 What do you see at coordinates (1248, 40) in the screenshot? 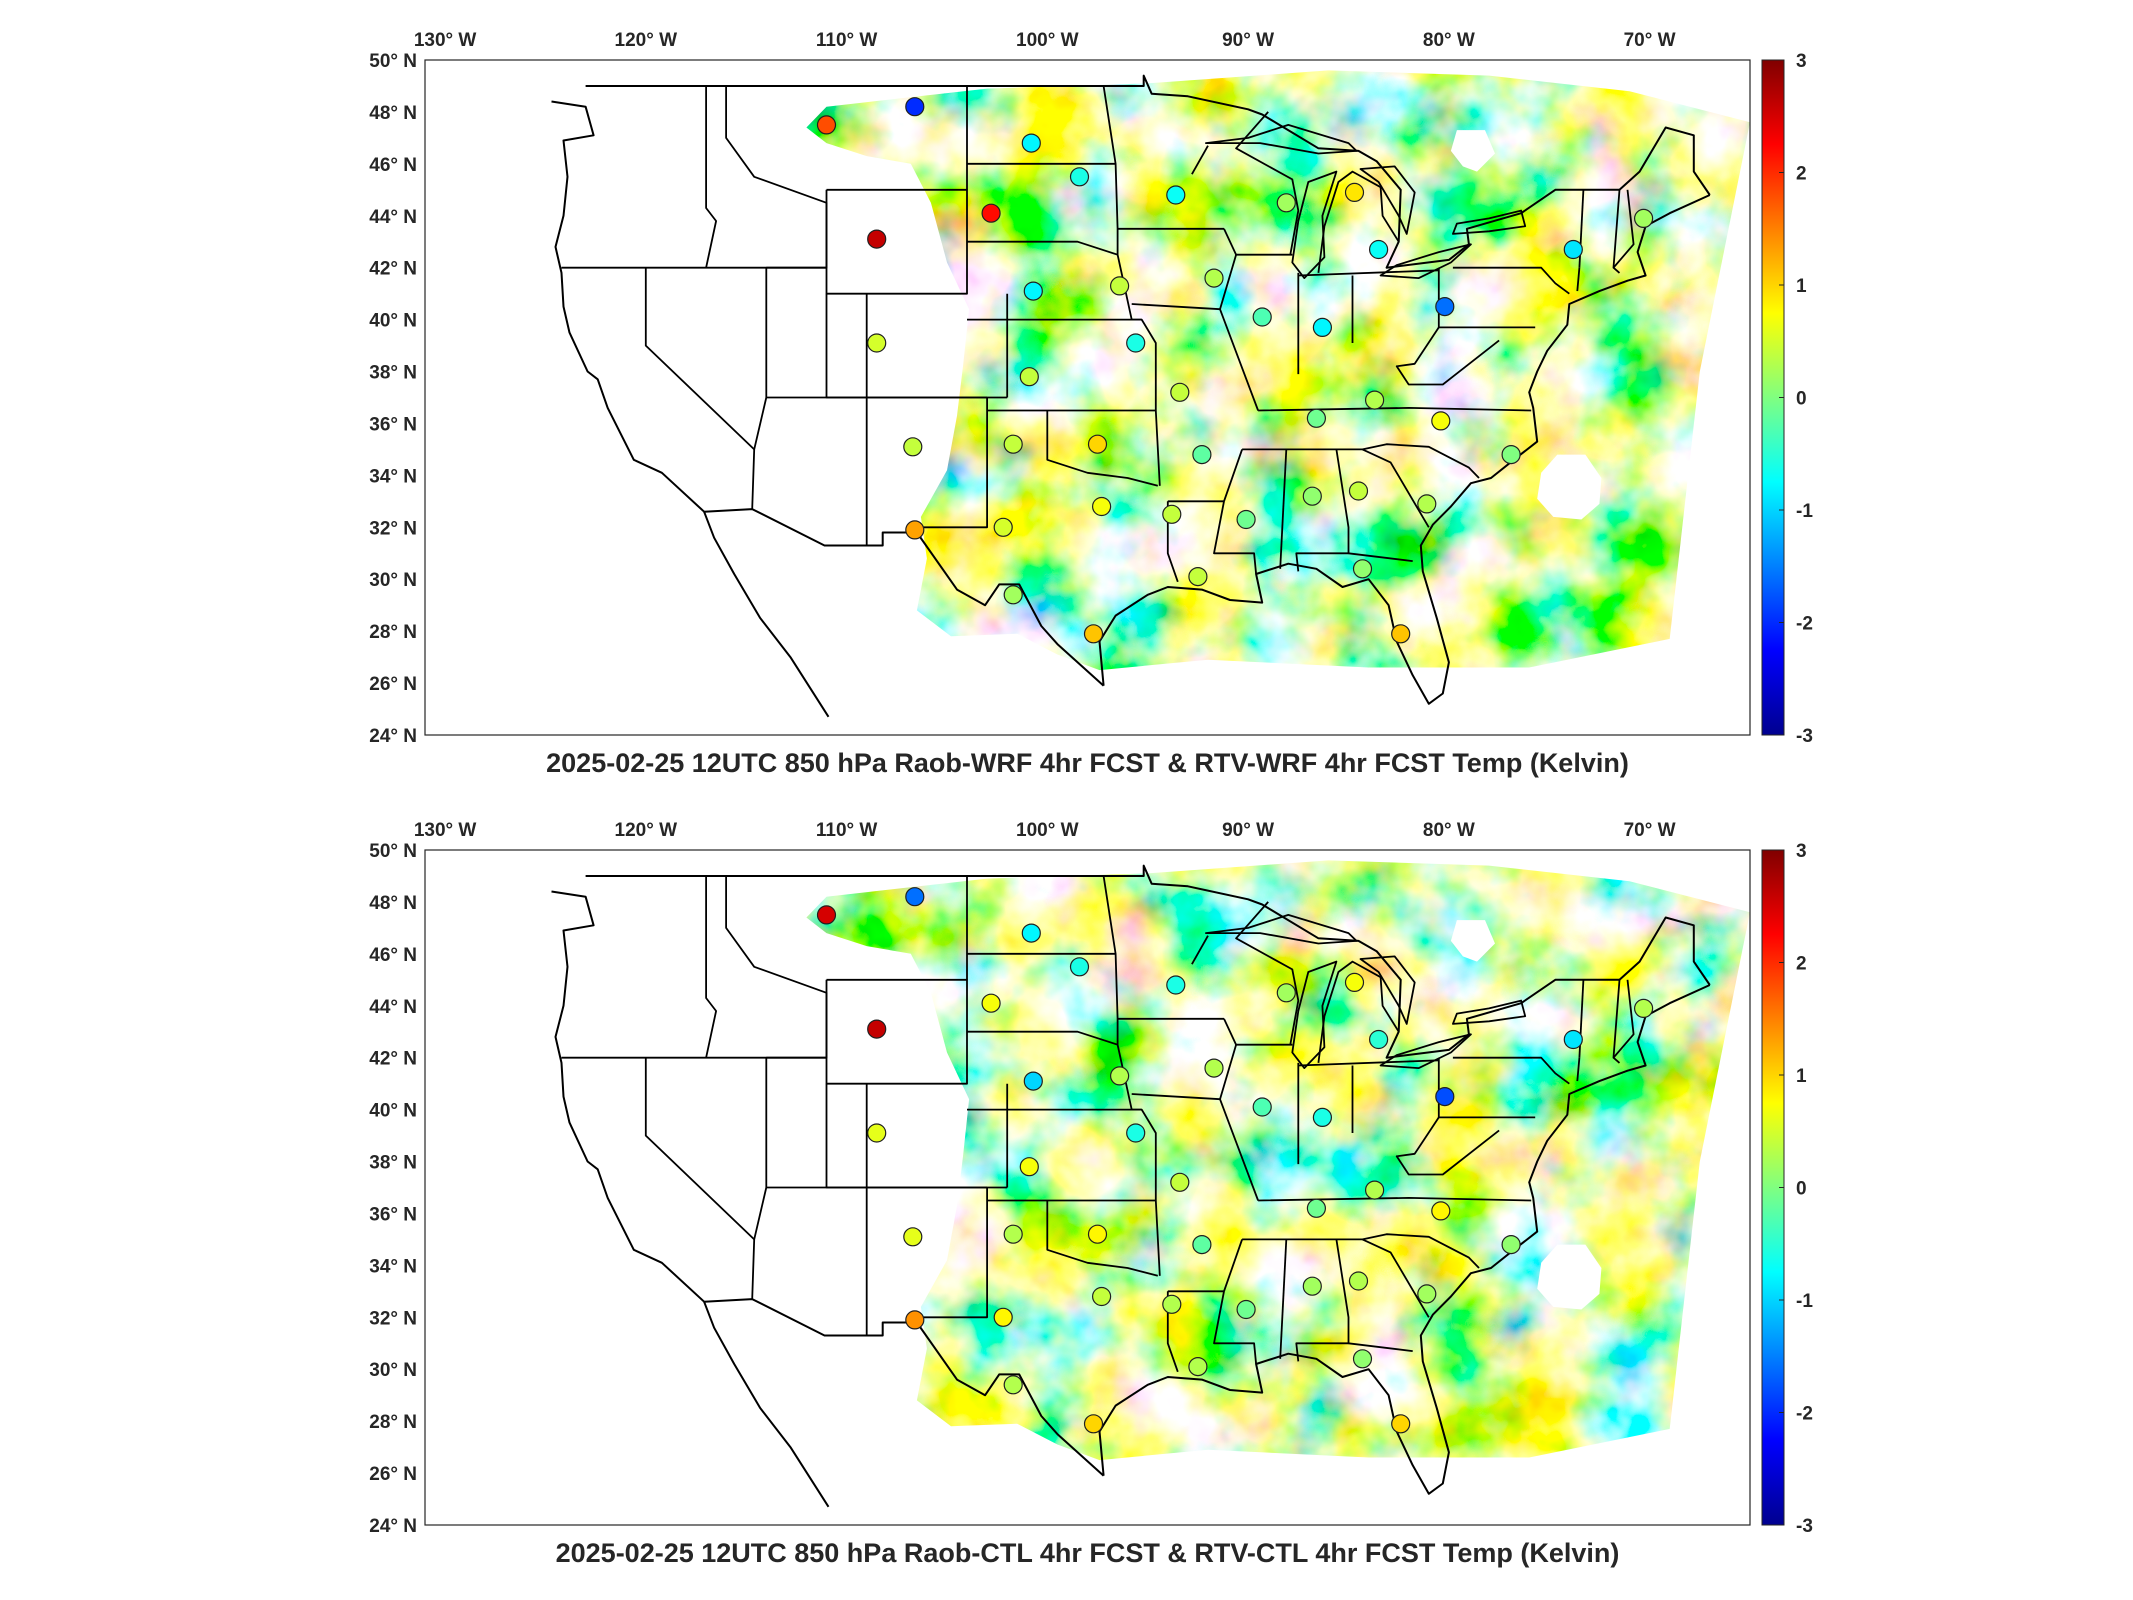
I see `lon-tick-label: 90° W` at bounding box center [1248, 40].